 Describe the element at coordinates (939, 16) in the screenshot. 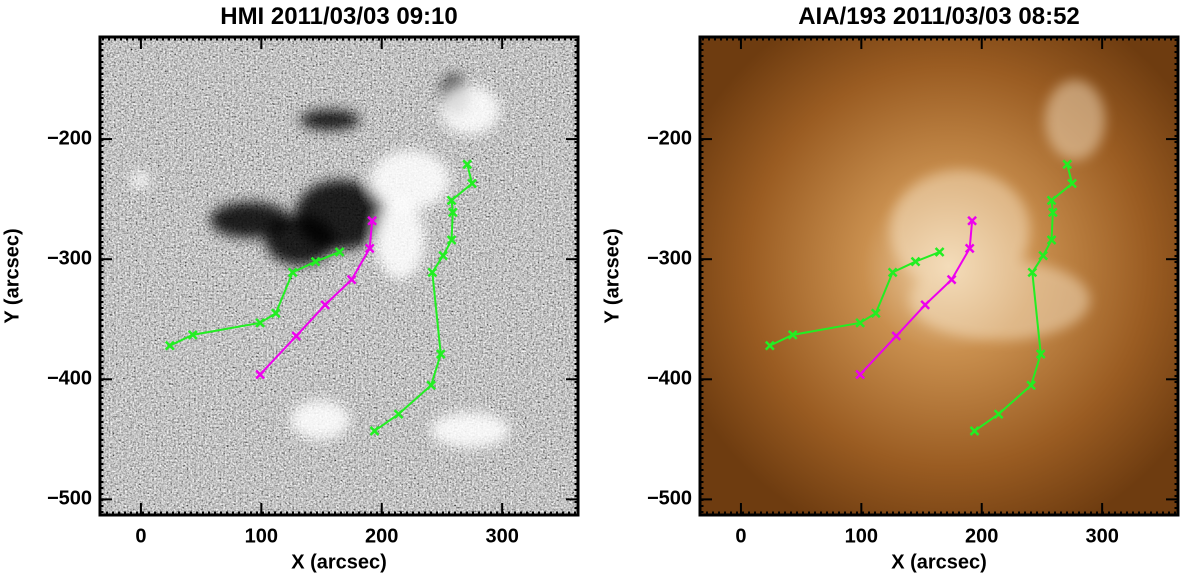

I see `chart-title: AIA/193 2011/03/03 08:52` at that location.